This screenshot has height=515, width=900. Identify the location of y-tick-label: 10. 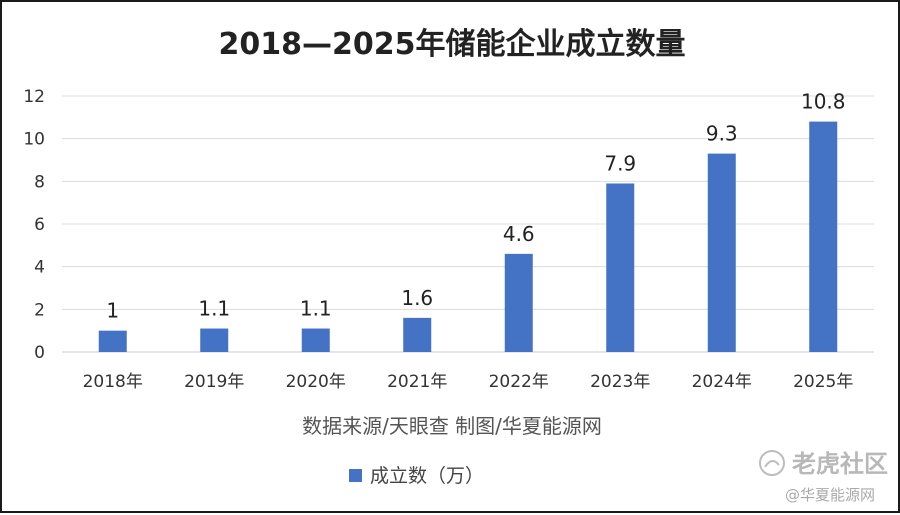
(34, 140).